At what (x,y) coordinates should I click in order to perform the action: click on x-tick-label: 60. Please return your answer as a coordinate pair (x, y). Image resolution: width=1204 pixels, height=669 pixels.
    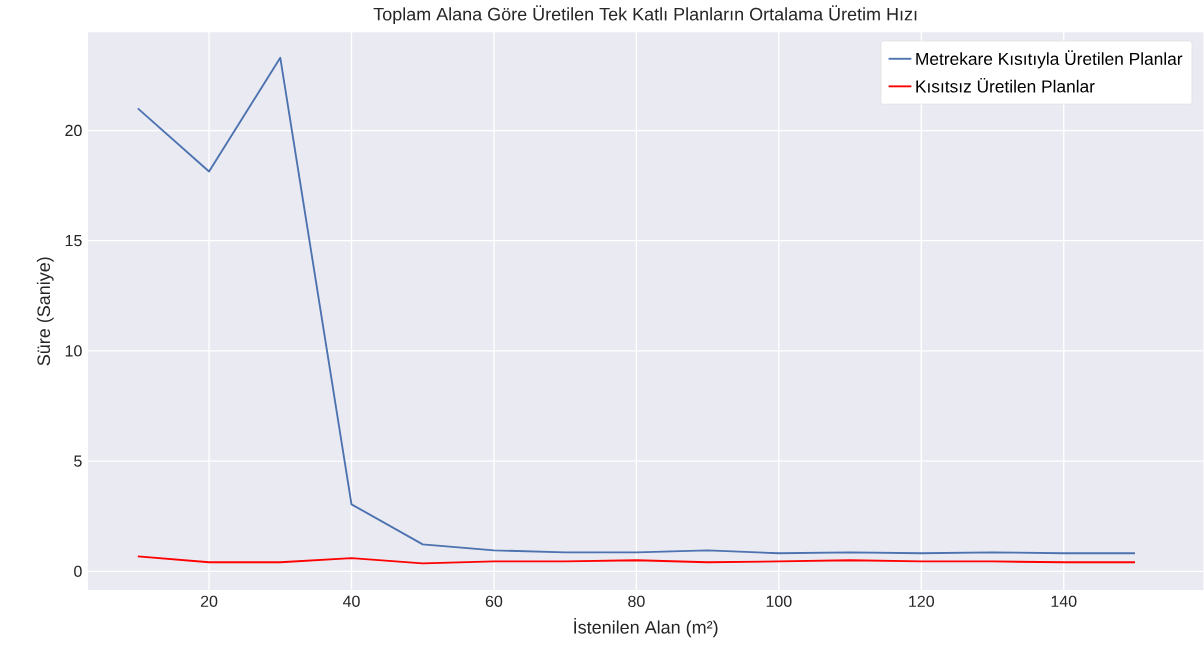
    Looking at the image, I should click on (494, 601).